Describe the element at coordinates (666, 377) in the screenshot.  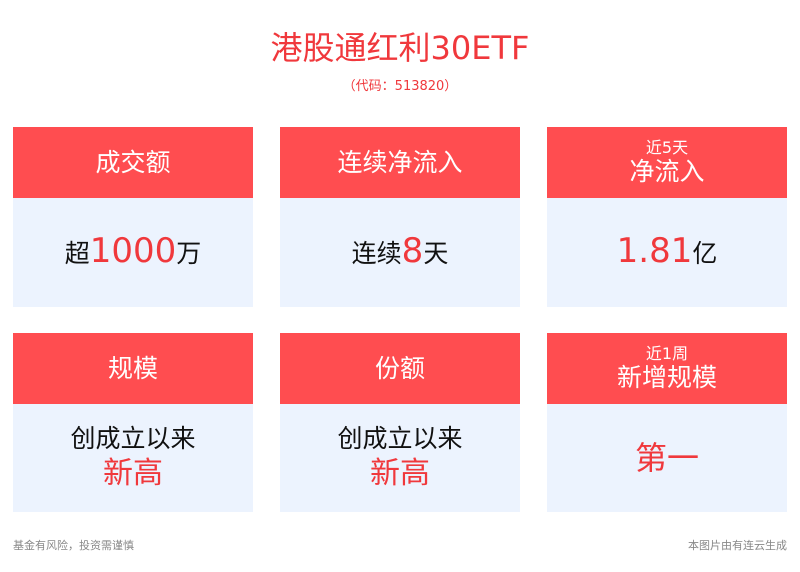
I see `card-label: 新增规模` at that location.